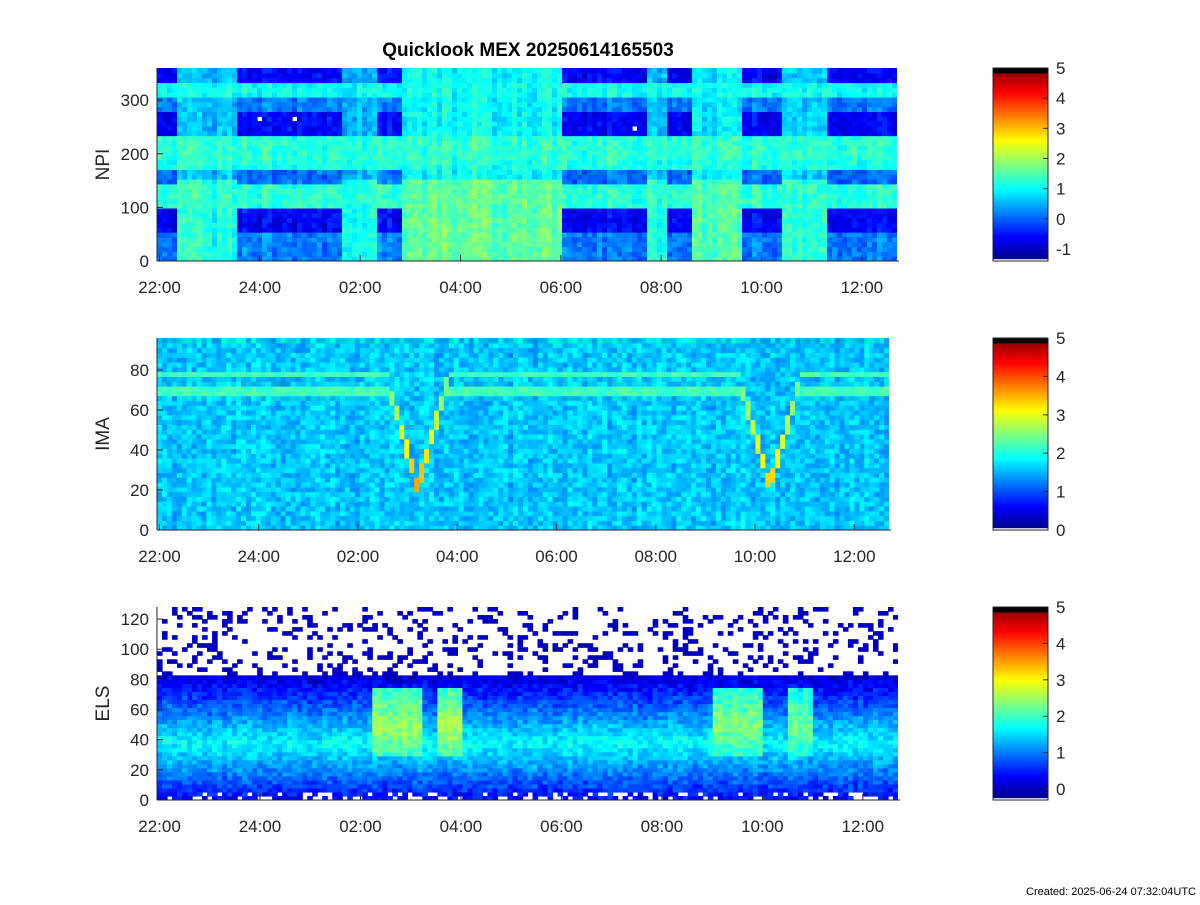 This screenshot has width=1200, height=905. I want to click on colorbar-tick-label: -1, so click(1063, 249).